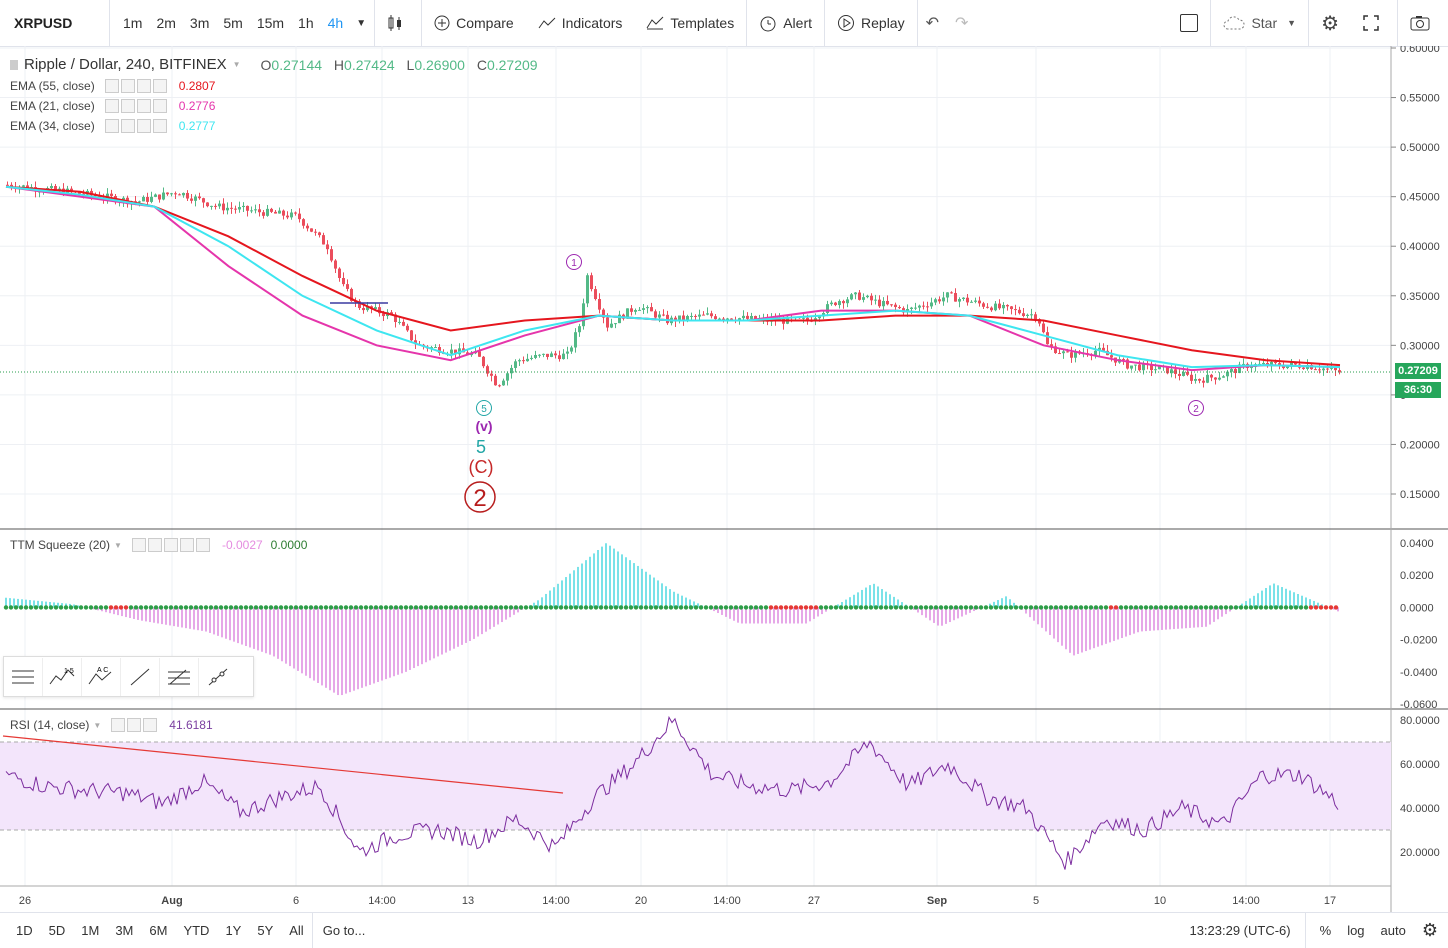 This screenshot has height=948, width=1448. What do you see at coordinates (179, 676) in the screenshot?
I see `fib-icon` at bounding box center [179, 676].